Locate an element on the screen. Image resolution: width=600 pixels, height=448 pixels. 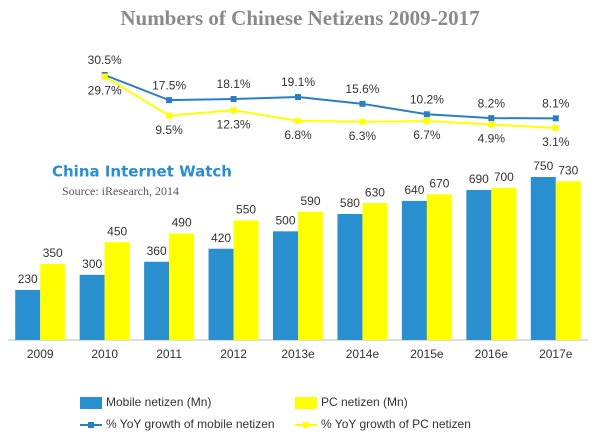
line-value-label: 8.2% is located at coordinates (492, 103).